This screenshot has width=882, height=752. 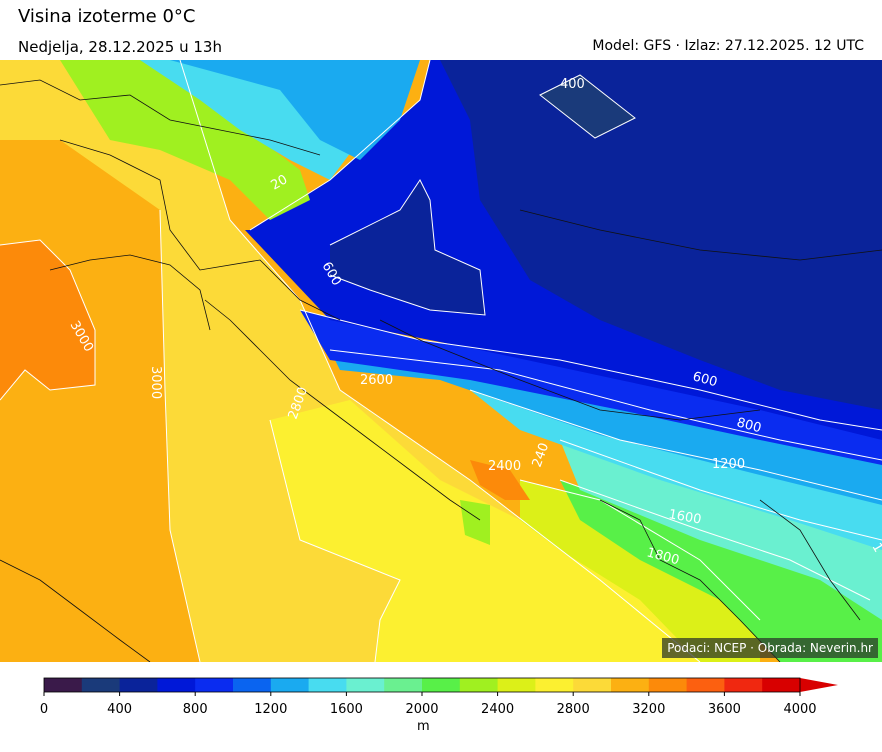 What do you see at coordinates (705, 379) in the screenshot?
I see `contour-label-600-b: 600` at bounding box center [705, 379].